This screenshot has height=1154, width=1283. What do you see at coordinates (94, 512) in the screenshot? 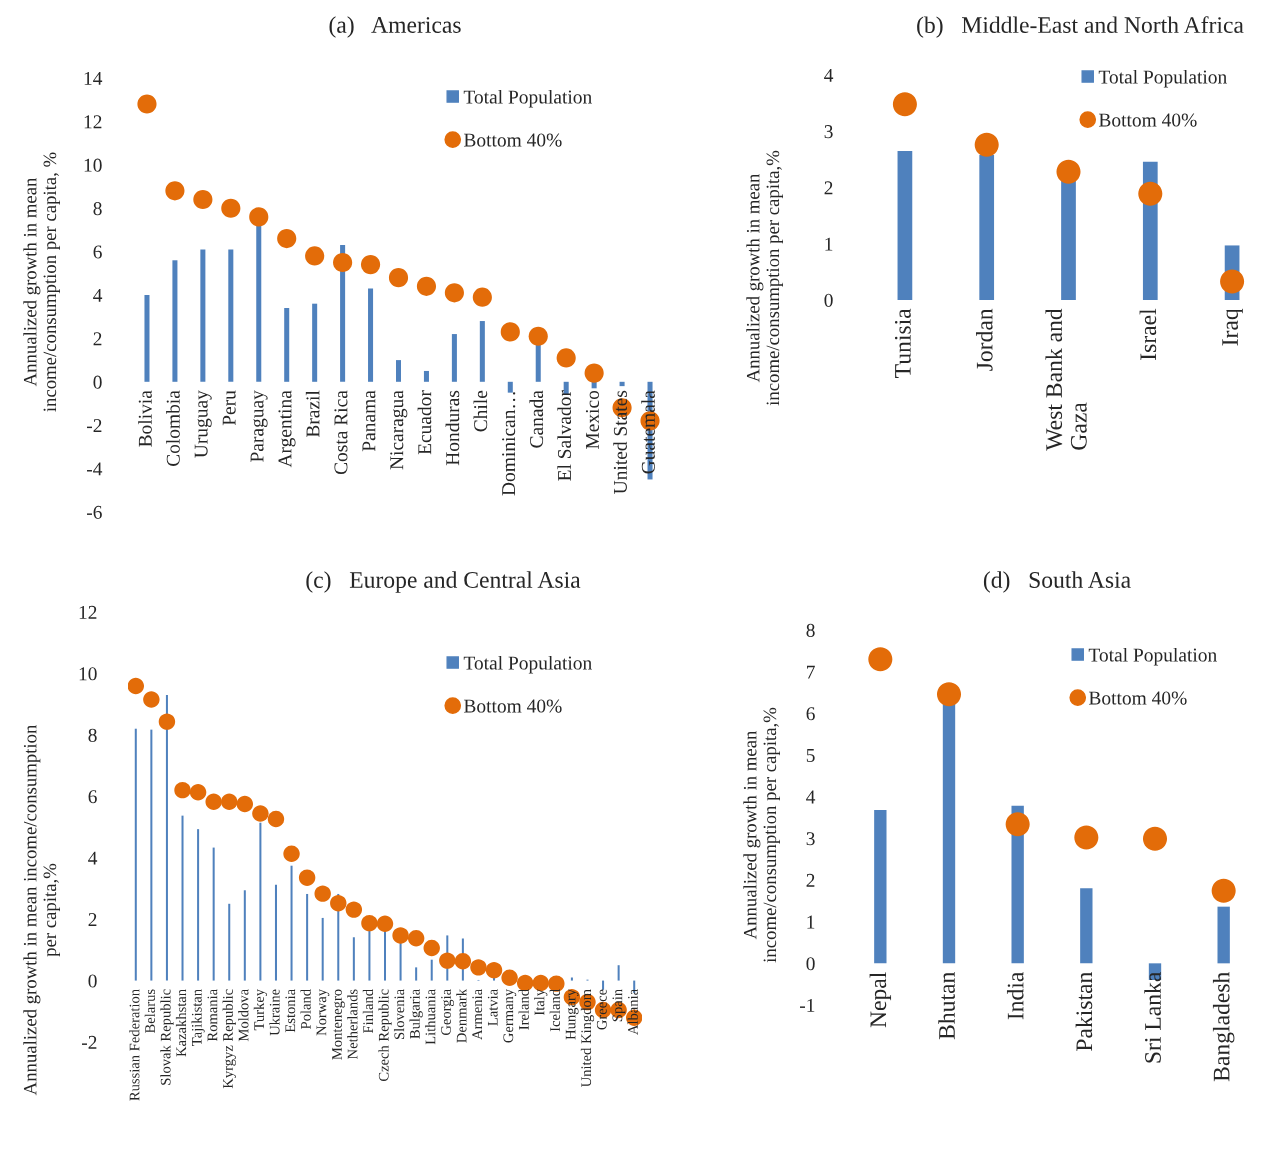
I see `y-tick-label: -6` at bounding box center [94, 512].